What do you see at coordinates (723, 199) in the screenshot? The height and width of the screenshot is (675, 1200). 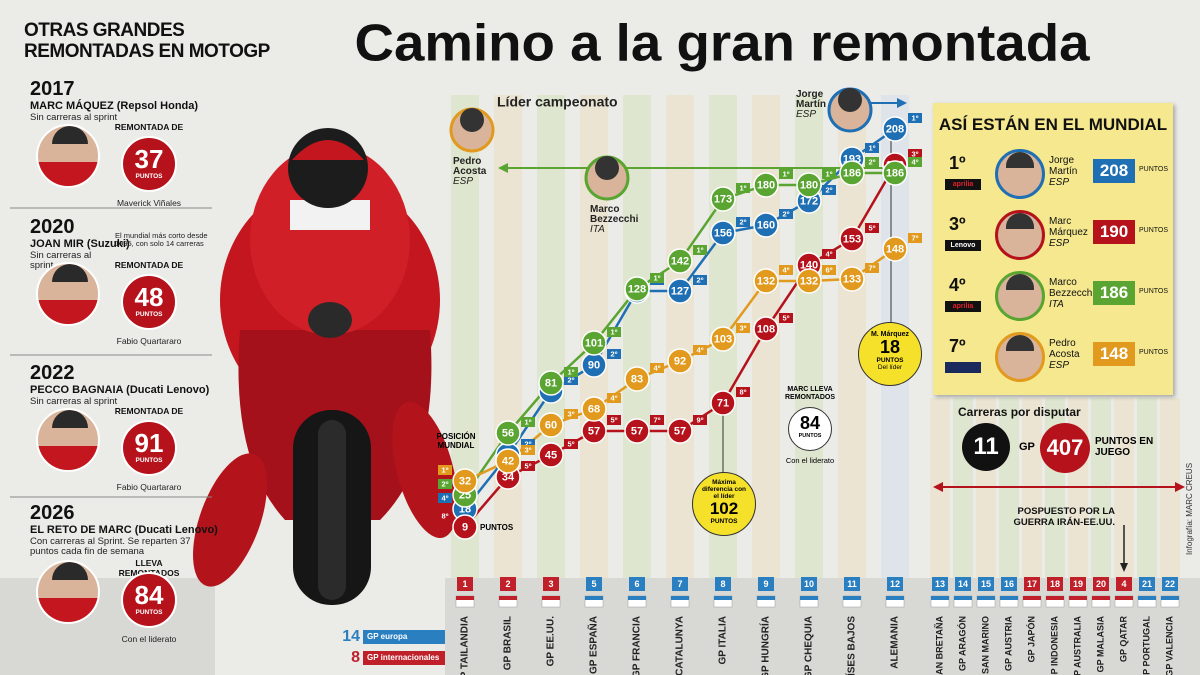 I see `data-label: 173` at bounding box center [723, 199].